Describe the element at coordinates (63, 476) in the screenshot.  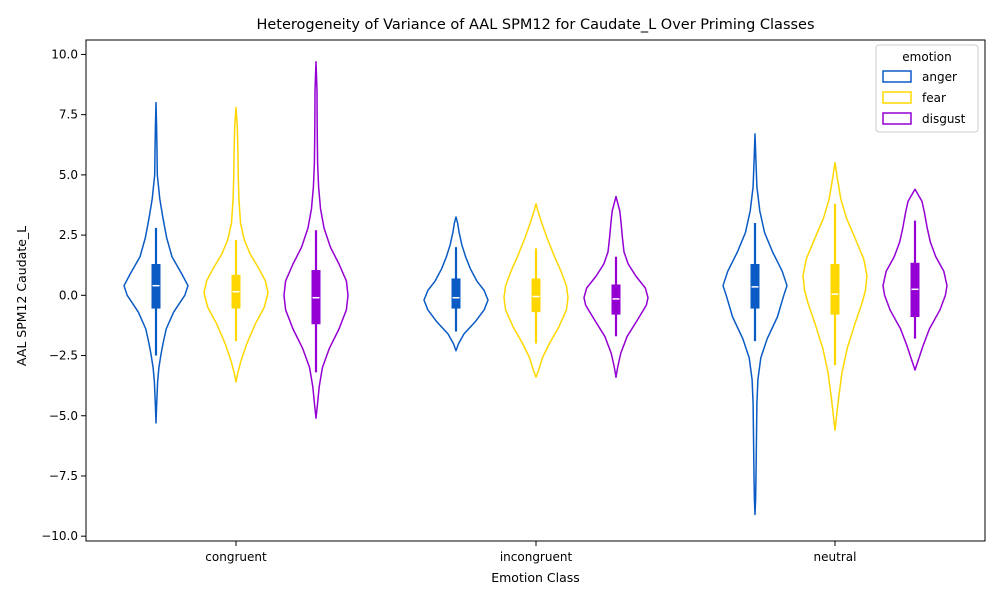
I see `y-tick-label: −7.5` at that location.